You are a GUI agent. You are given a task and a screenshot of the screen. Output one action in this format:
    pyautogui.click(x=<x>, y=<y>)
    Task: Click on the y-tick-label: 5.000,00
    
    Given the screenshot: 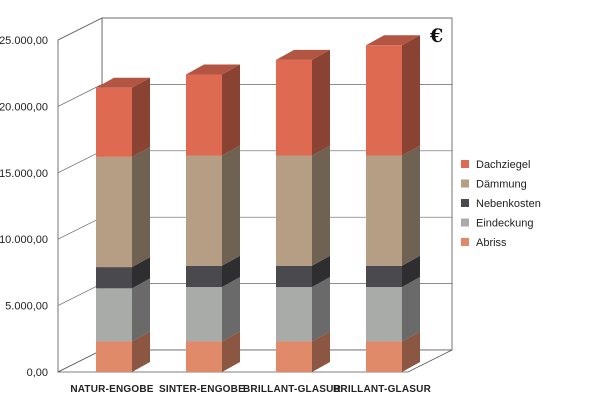 What is the action you would take?
    pyautogui.click(x=26, y=307)
    